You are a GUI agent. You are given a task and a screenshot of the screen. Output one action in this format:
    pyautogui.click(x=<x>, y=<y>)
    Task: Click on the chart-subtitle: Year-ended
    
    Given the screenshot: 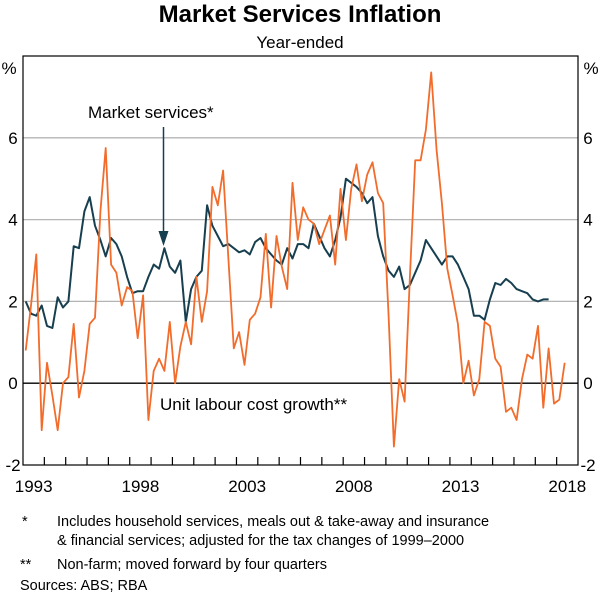 What is the action you would take?
    pyautogui.click(x=299, y=42)
    